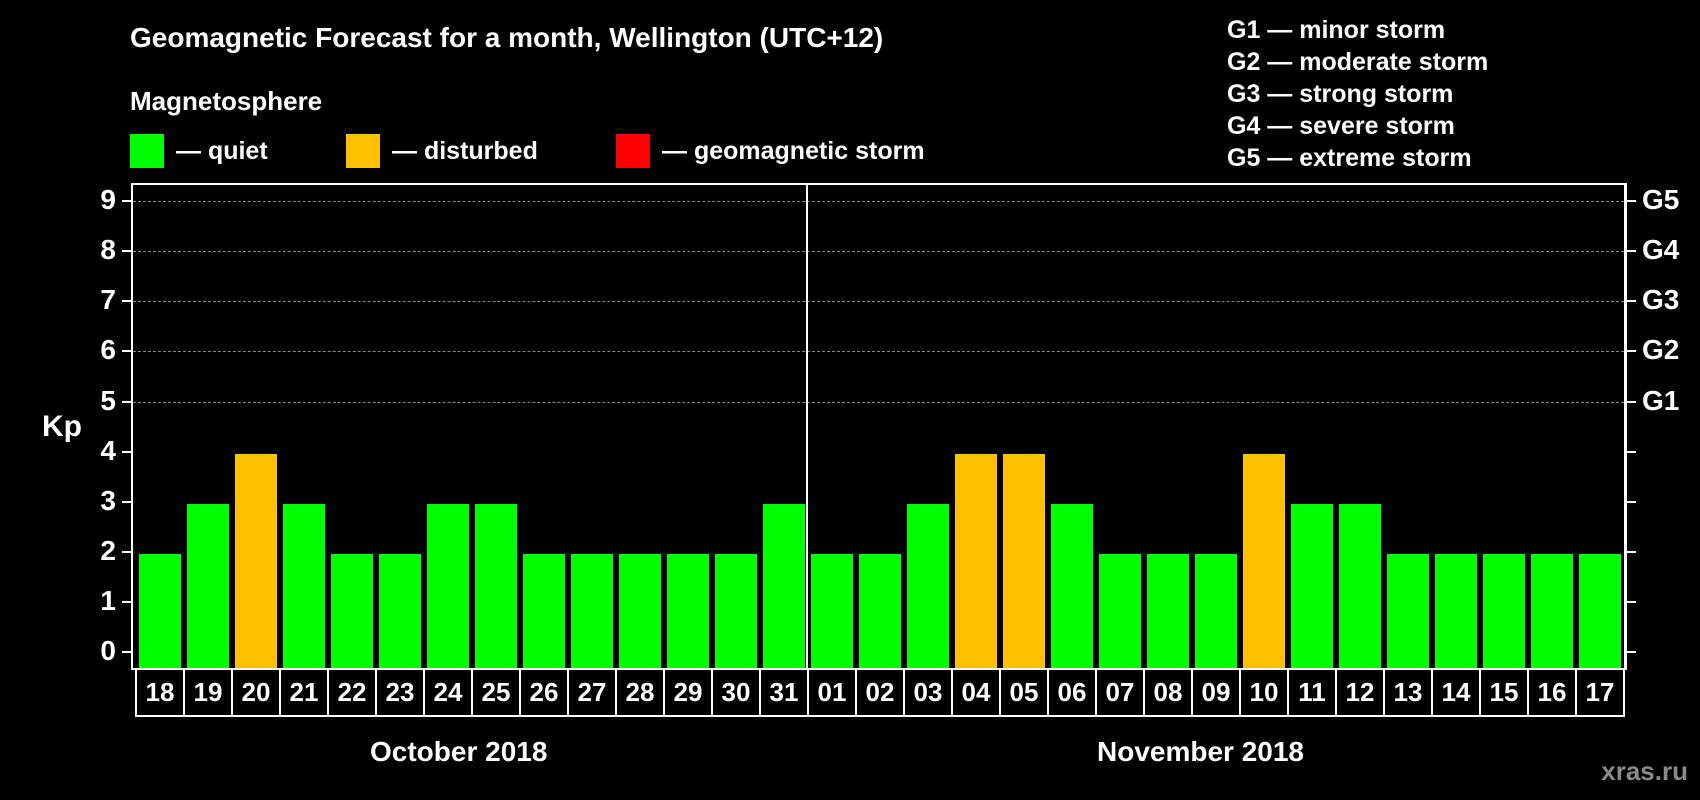 The height and width of the screenshot is (800, 1700). I want to click on g4-legend: G4 — severe storm, so click(1341, 126).